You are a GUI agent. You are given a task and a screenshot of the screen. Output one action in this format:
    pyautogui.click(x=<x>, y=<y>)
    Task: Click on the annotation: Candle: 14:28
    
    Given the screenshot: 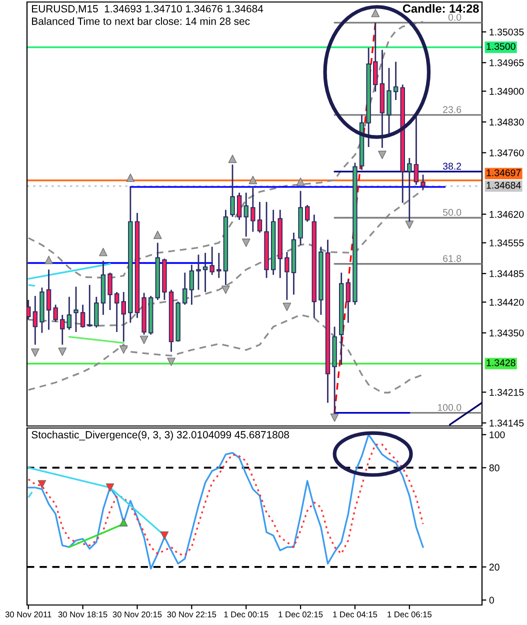 What is the action you would take?
    pyautogui.click(x=440, y=8)
    